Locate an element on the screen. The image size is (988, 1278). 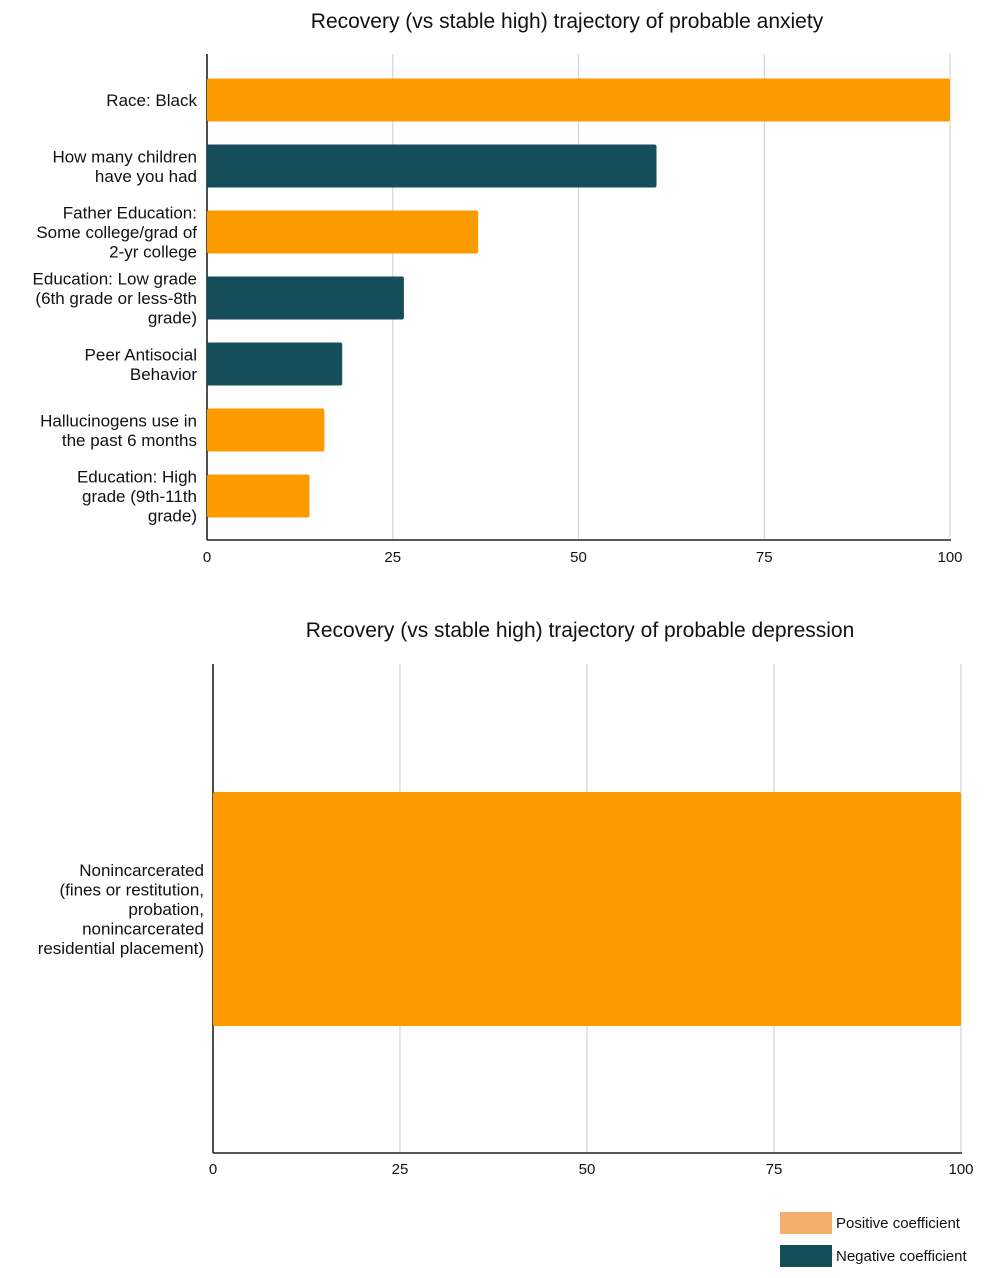
depression-bar is located at coordinates (587, 909).